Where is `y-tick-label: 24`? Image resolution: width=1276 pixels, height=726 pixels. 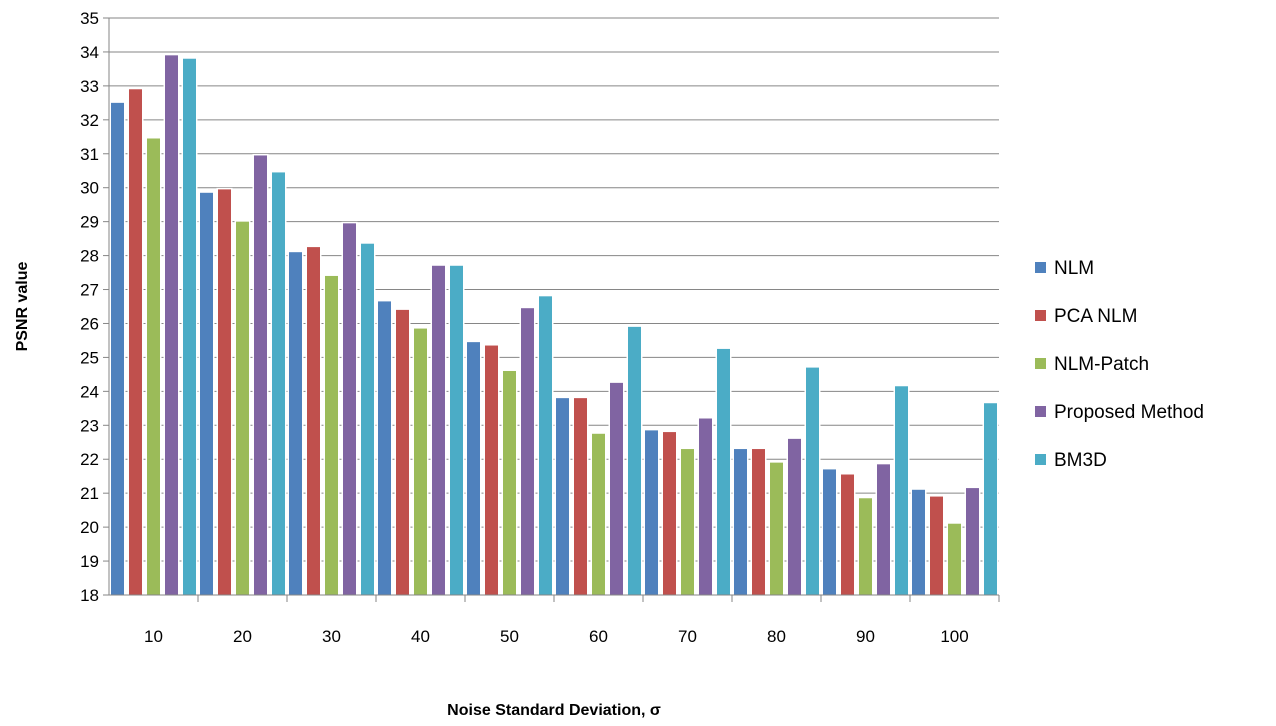 y-tick-label: 24 is located at coordinates (89, 391).